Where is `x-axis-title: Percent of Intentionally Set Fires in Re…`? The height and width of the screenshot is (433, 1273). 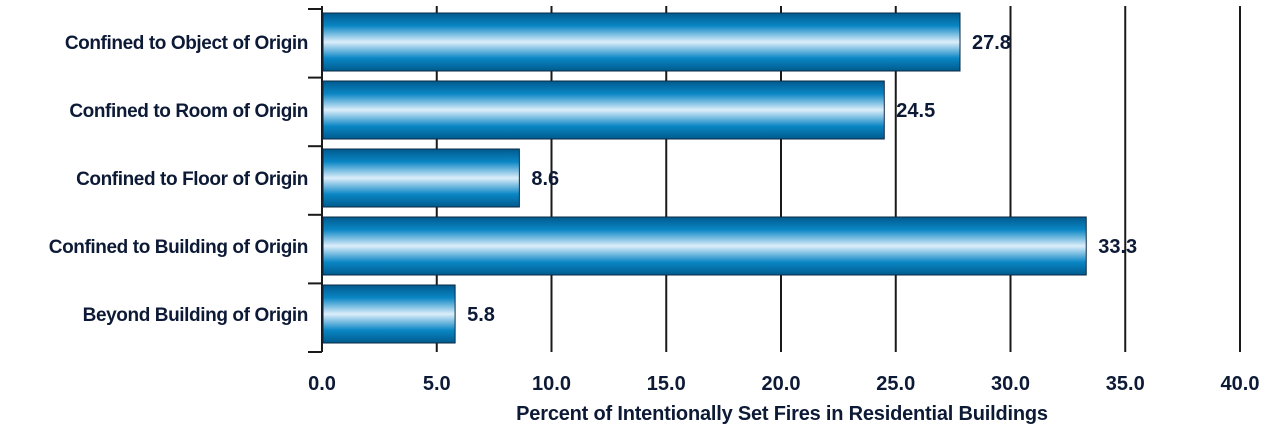
x-axis-title: Percent of Intentionally Set Fires in Re… is located at coordinates (782, 414).